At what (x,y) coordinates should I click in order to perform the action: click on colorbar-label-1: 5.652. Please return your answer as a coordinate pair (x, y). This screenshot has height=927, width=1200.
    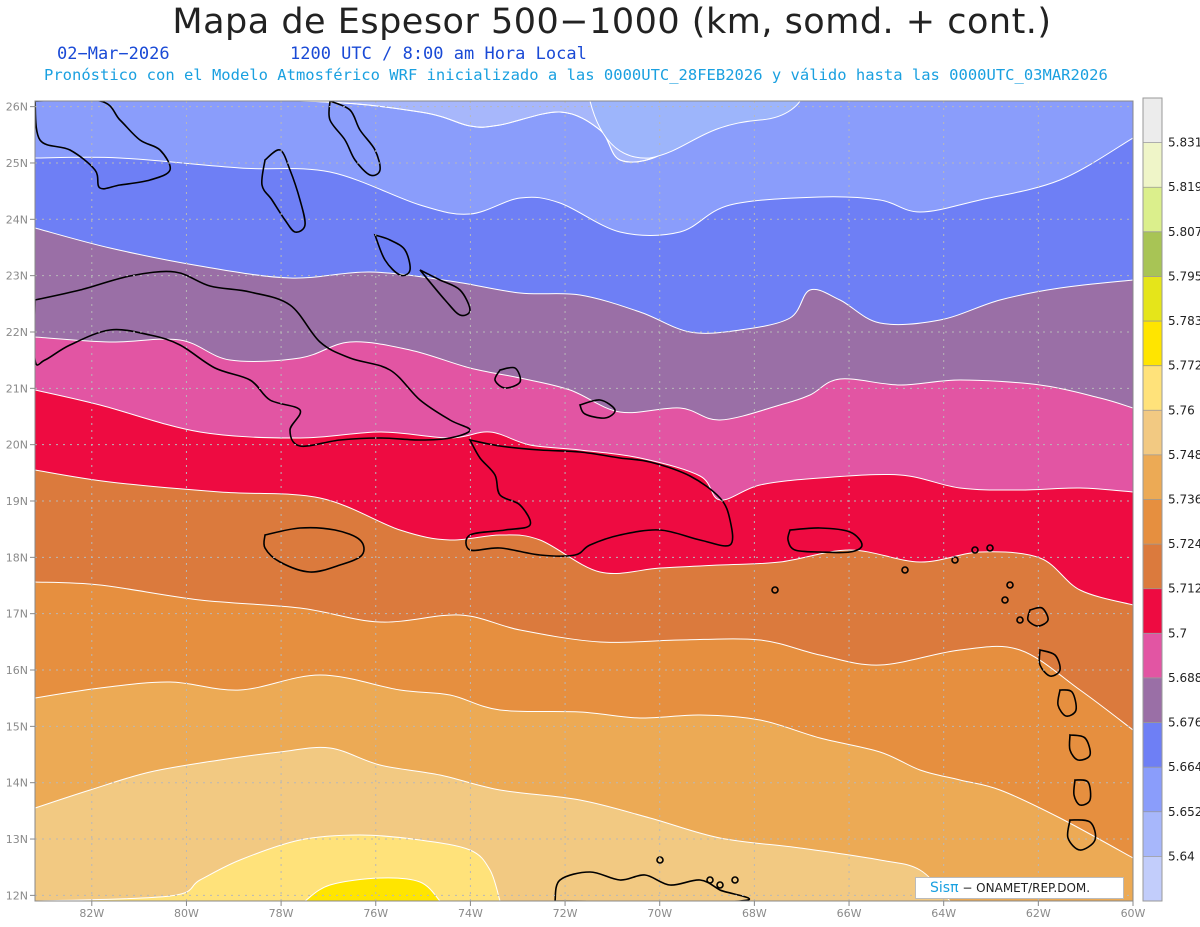
    Looking at the image, I should click on (1184, 812).